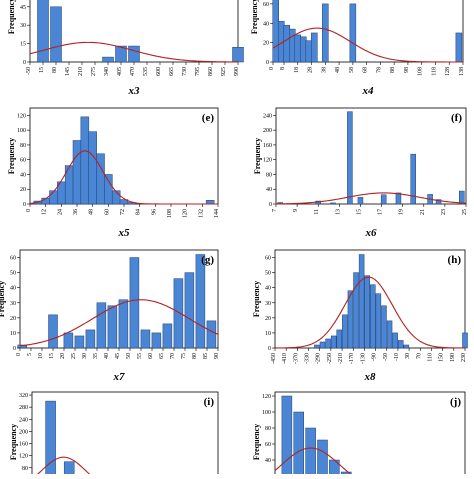  What do you see at coordinates (208, 118) in the screenshot?
I see `panel-label: (e)` at bounding box center [208, 118].